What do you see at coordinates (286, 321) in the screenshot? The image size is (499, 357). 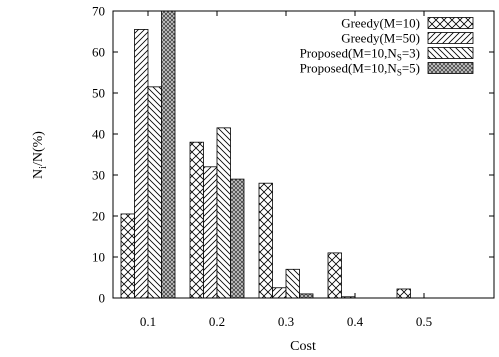 I see `x-tick-label: 0.3` at bounding box center [286, 321].